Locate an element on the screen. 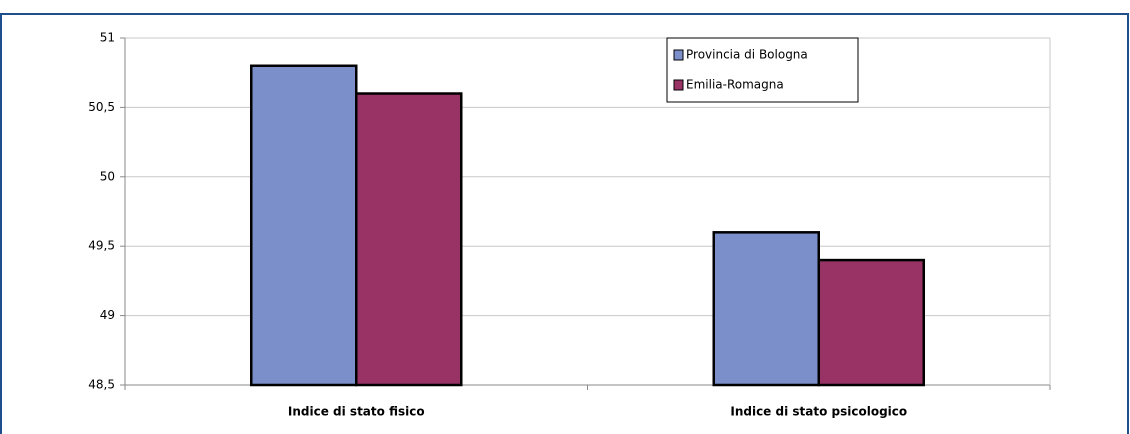  x-tick-label: Indice di stato psicologico is located at coordinates (818, 412).